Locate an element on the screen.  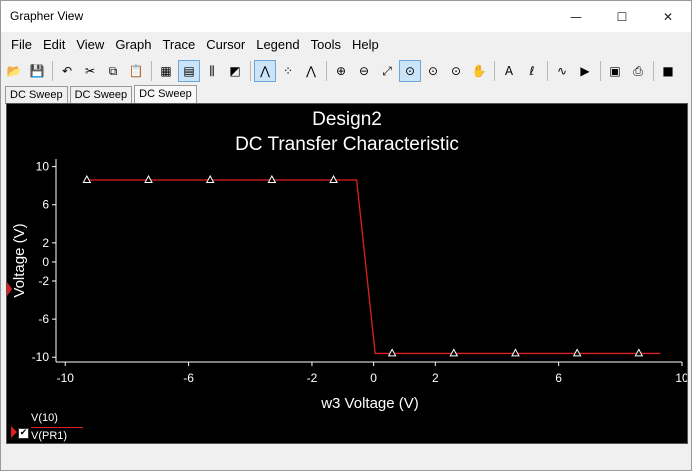
undo-icon: ↶ is located at coordinates (67, 71).